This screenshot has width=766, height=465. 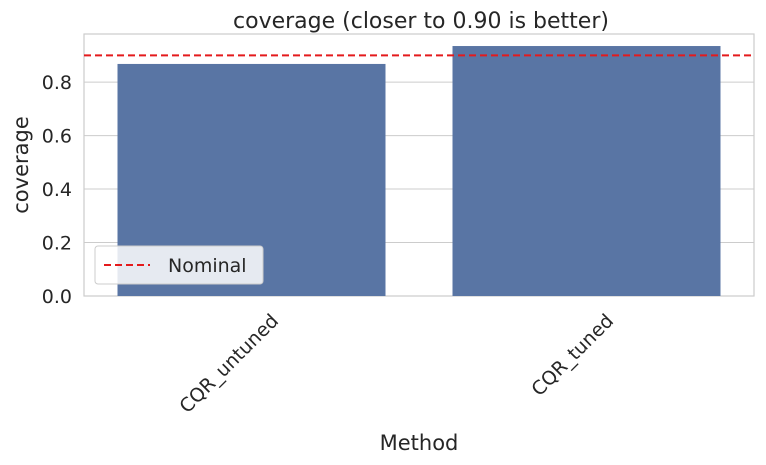 I want to click on x-tick-label: CQR_untuned, so click(x=229, y=364).